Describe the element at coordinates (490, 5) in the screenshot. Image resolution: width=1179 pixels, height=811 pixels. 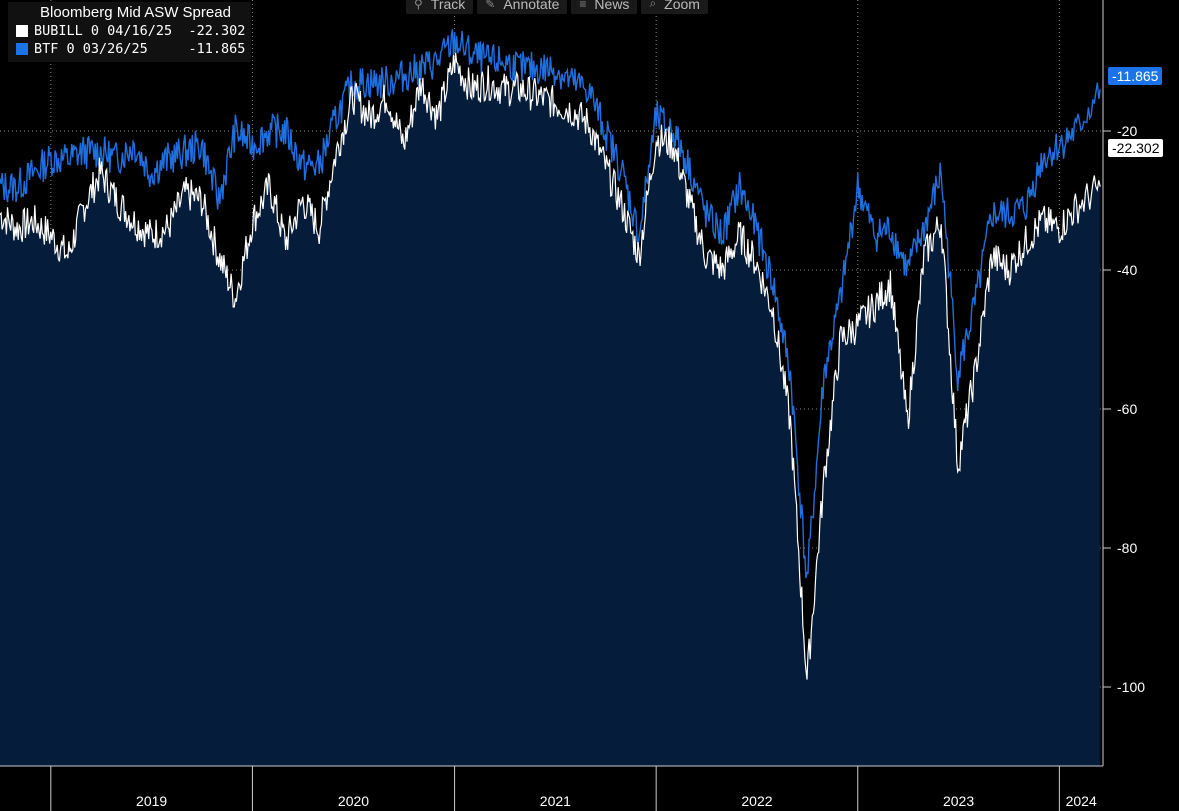
I see `annotate-icon: ✎` at that location.